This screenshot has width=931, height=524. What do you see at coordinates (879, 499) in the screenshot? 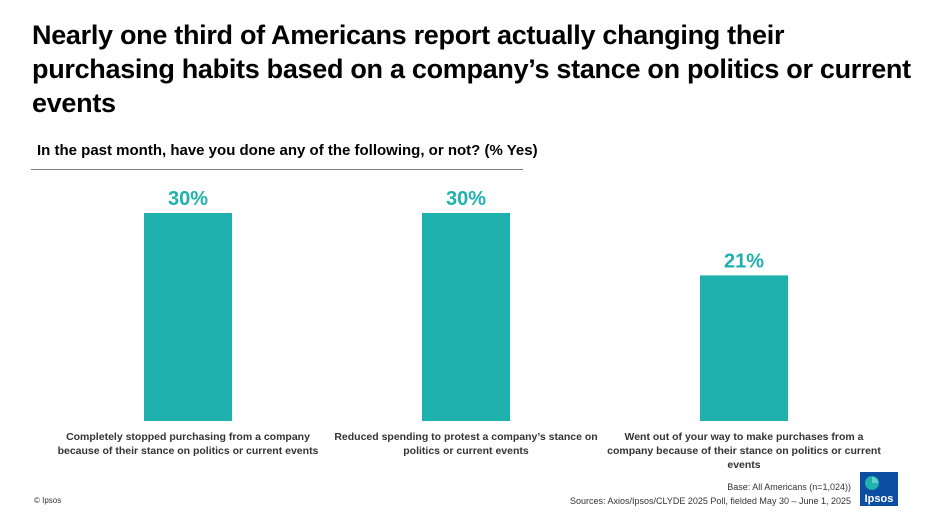
I see `logo-text: Ipsos` at bounding box center [879, 499].